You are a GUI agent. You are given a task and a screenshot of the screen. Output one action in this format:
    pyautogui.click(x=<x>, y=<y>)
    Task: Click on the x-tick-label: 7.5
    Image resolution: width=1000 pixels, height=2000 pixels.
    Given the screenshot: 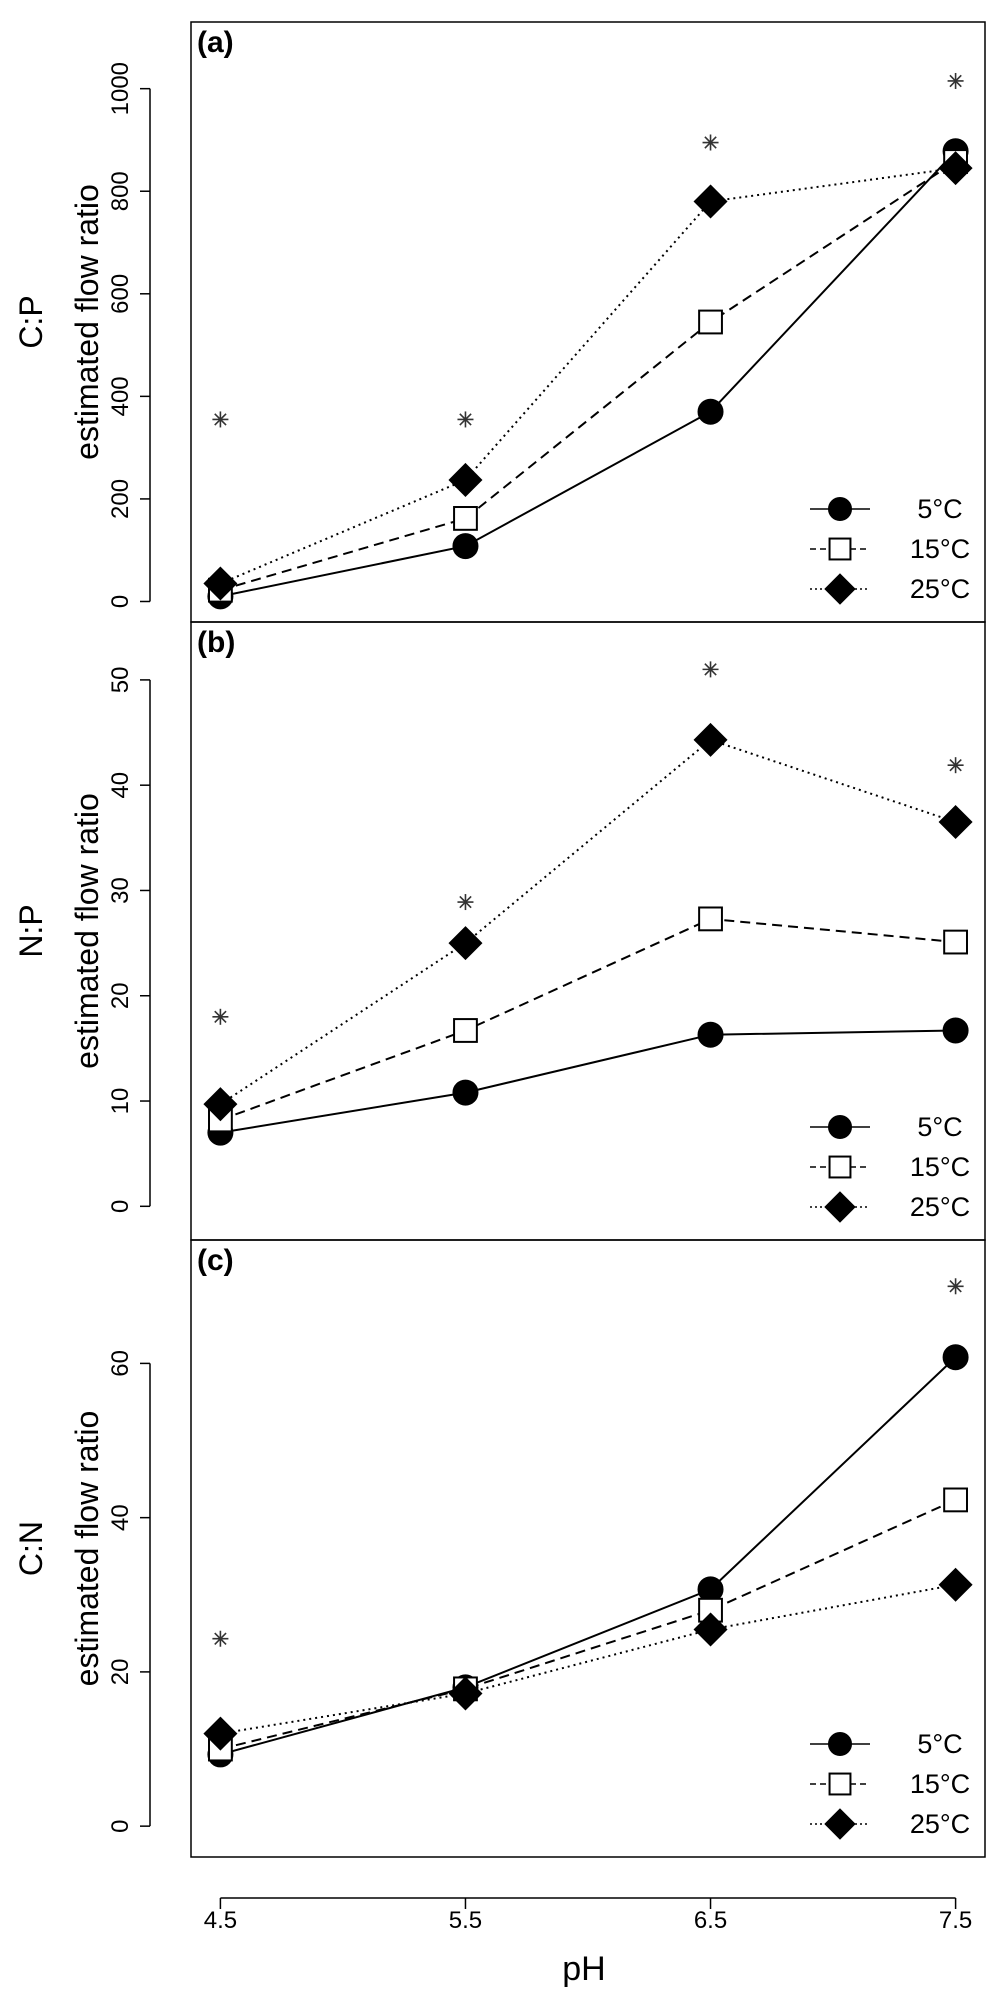 What is the action you would take?
    pyautogui.click(x=955, y=1920)
    